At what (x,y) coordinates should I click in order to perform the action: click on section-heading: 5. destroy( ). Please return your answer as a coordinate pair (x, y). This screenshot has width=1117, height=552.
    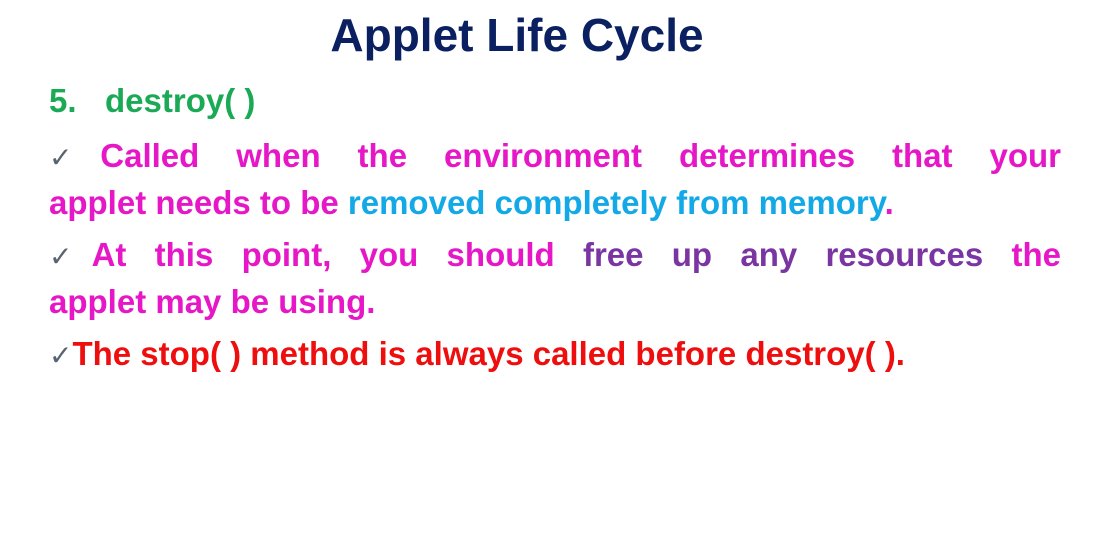
    Looking at the image, I should click on (152, 101).